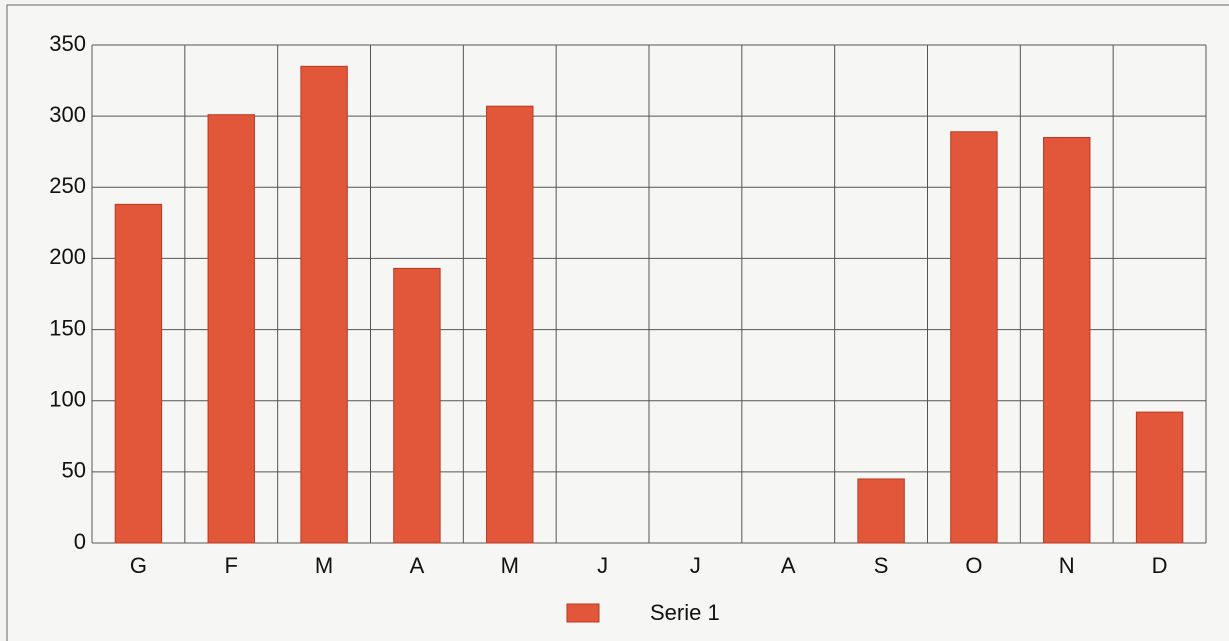  What do you see at coordinates (973, 565) in the screenshot?
I see `x-tick-label: O` at bounding box center [973, 565].